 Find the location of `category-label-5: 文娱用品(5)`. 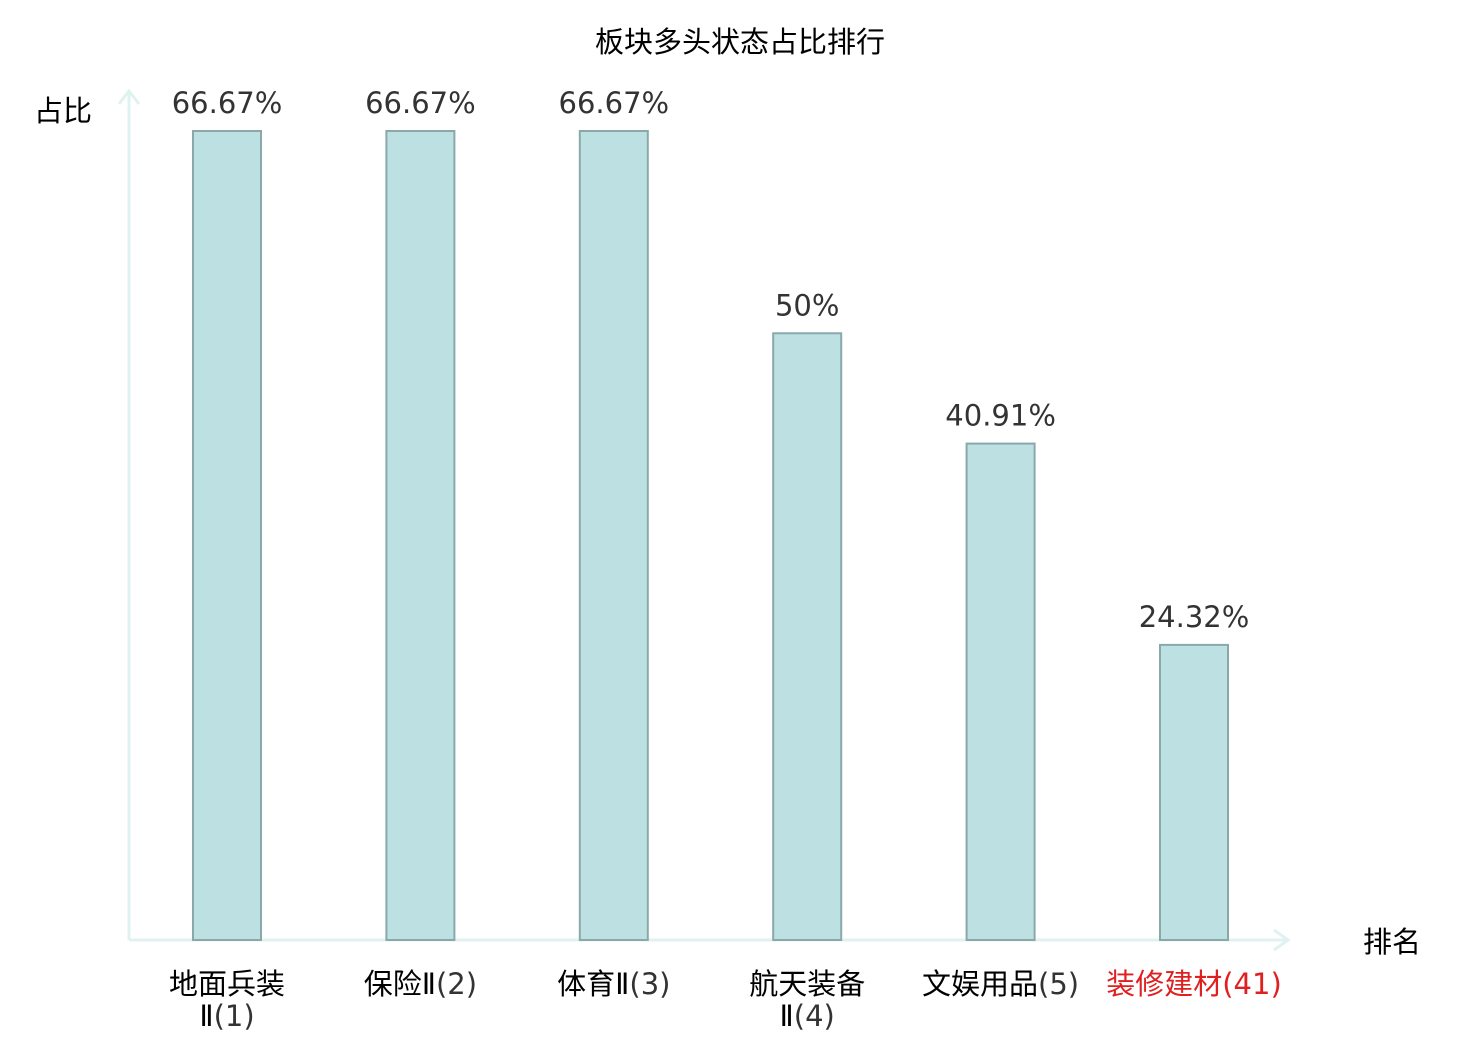

category-label-5: 文娱用品(5) is located at coordinates (1000, 984).